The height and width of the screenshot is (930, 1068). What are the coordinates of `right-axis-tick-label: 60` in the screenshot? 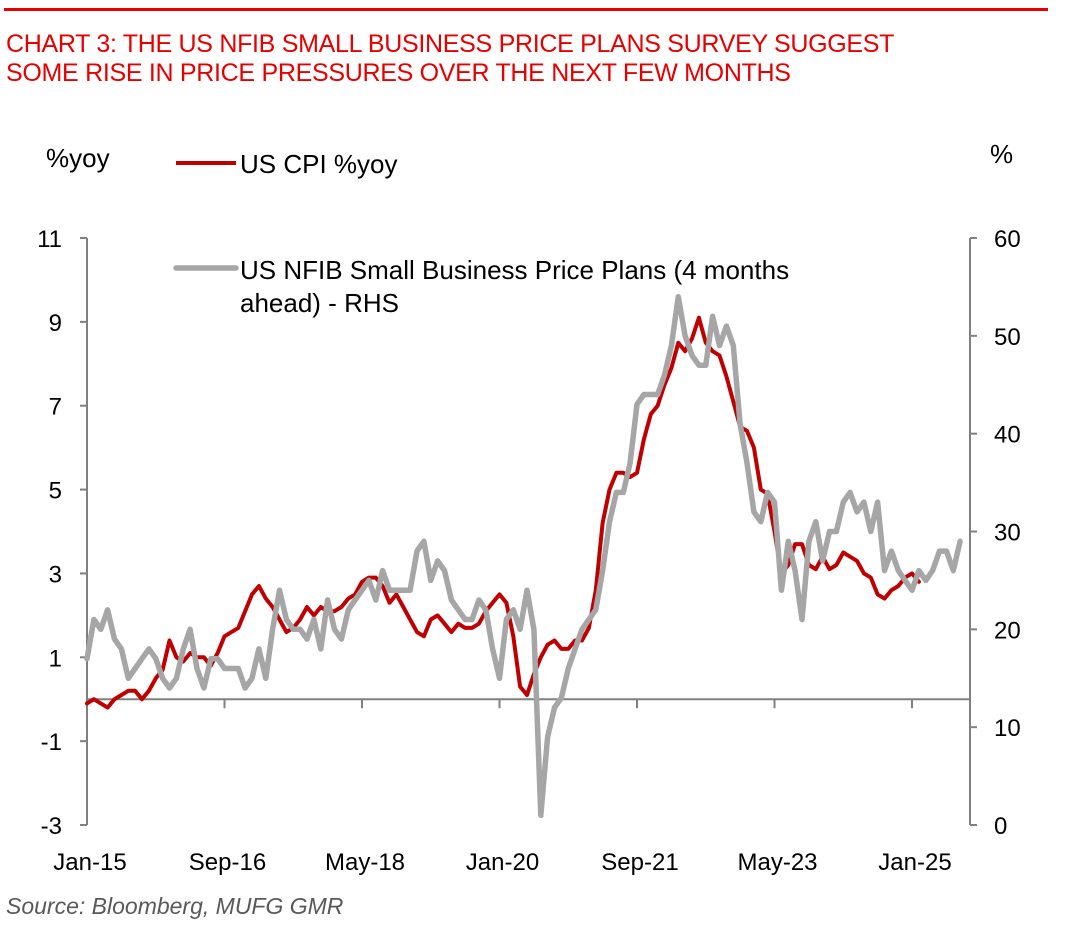 It's located at (1007, 239).